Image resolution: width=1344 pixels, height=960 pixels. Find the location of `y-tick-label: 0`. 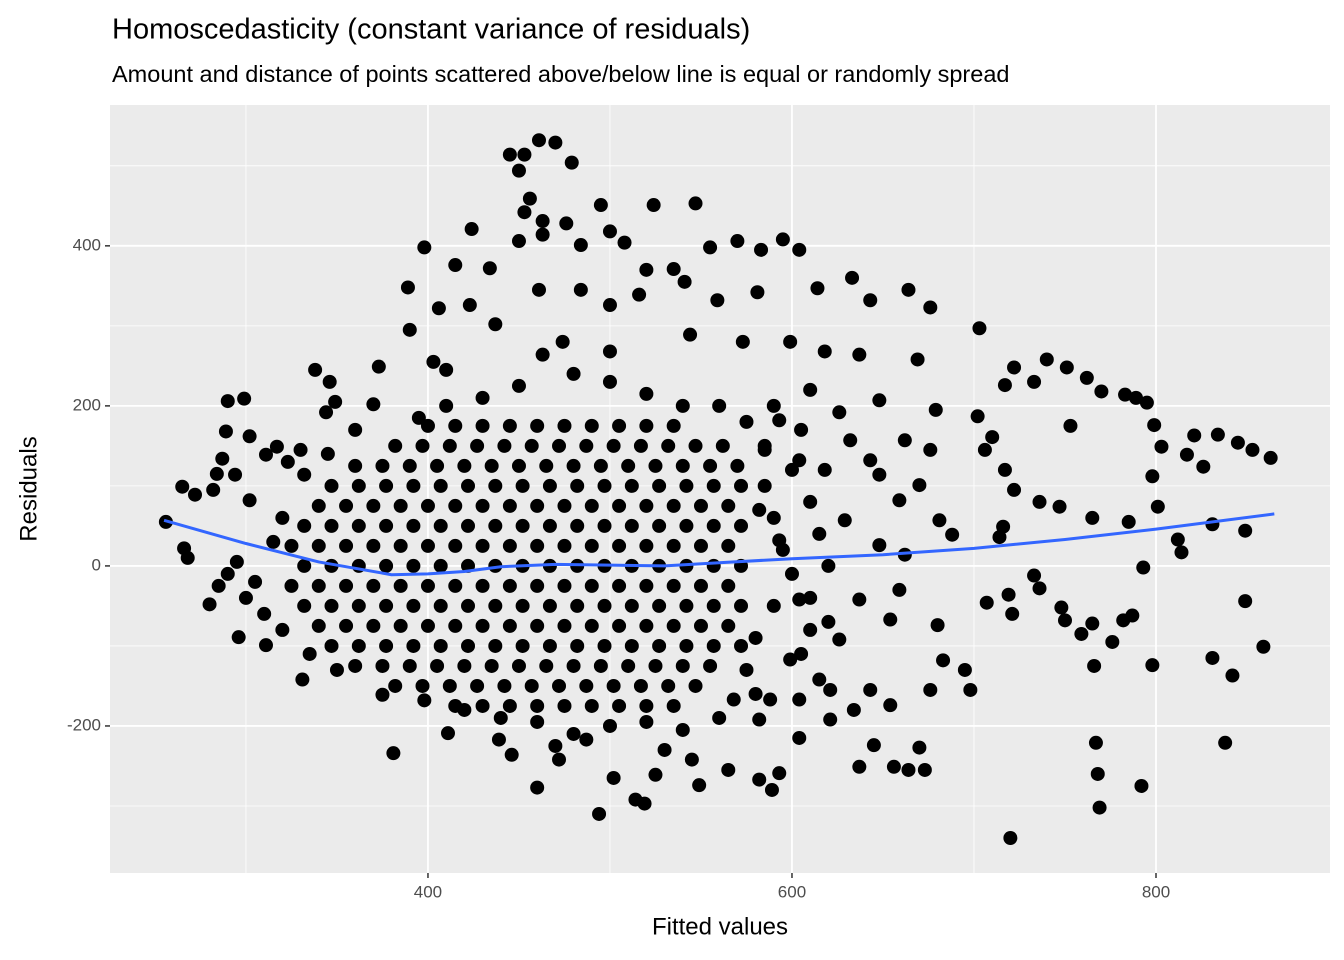

y-tick-label: 0 is located at coordinates (96, 564).